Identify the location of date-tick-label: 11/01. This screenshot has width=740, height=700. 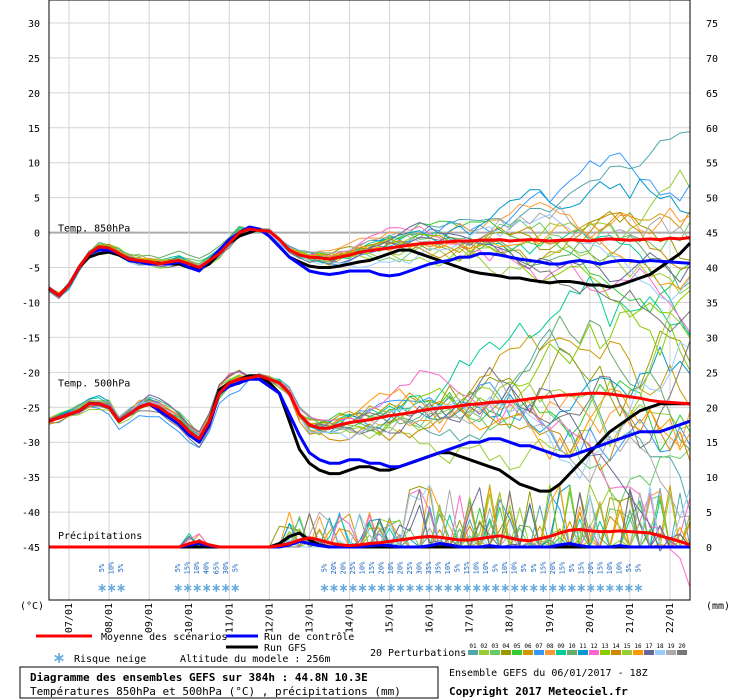
(229, 618).